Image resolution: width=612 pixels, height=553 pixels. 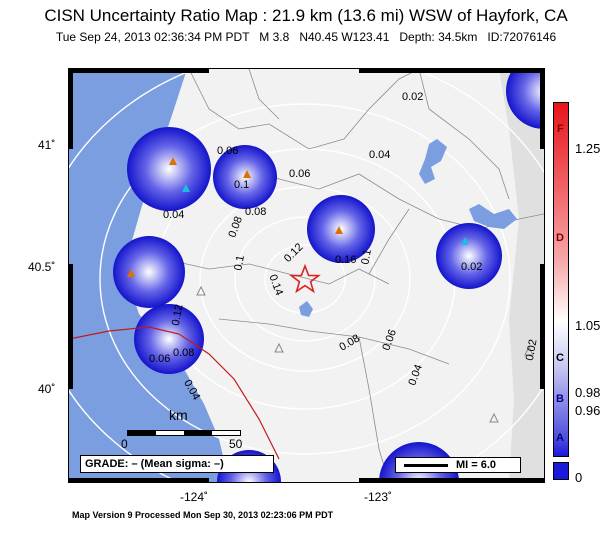 What do you see at coordinates (588, 410) in the screenshot?
I see `colorbar-value: 0.96` at bounding box center [588, 410].